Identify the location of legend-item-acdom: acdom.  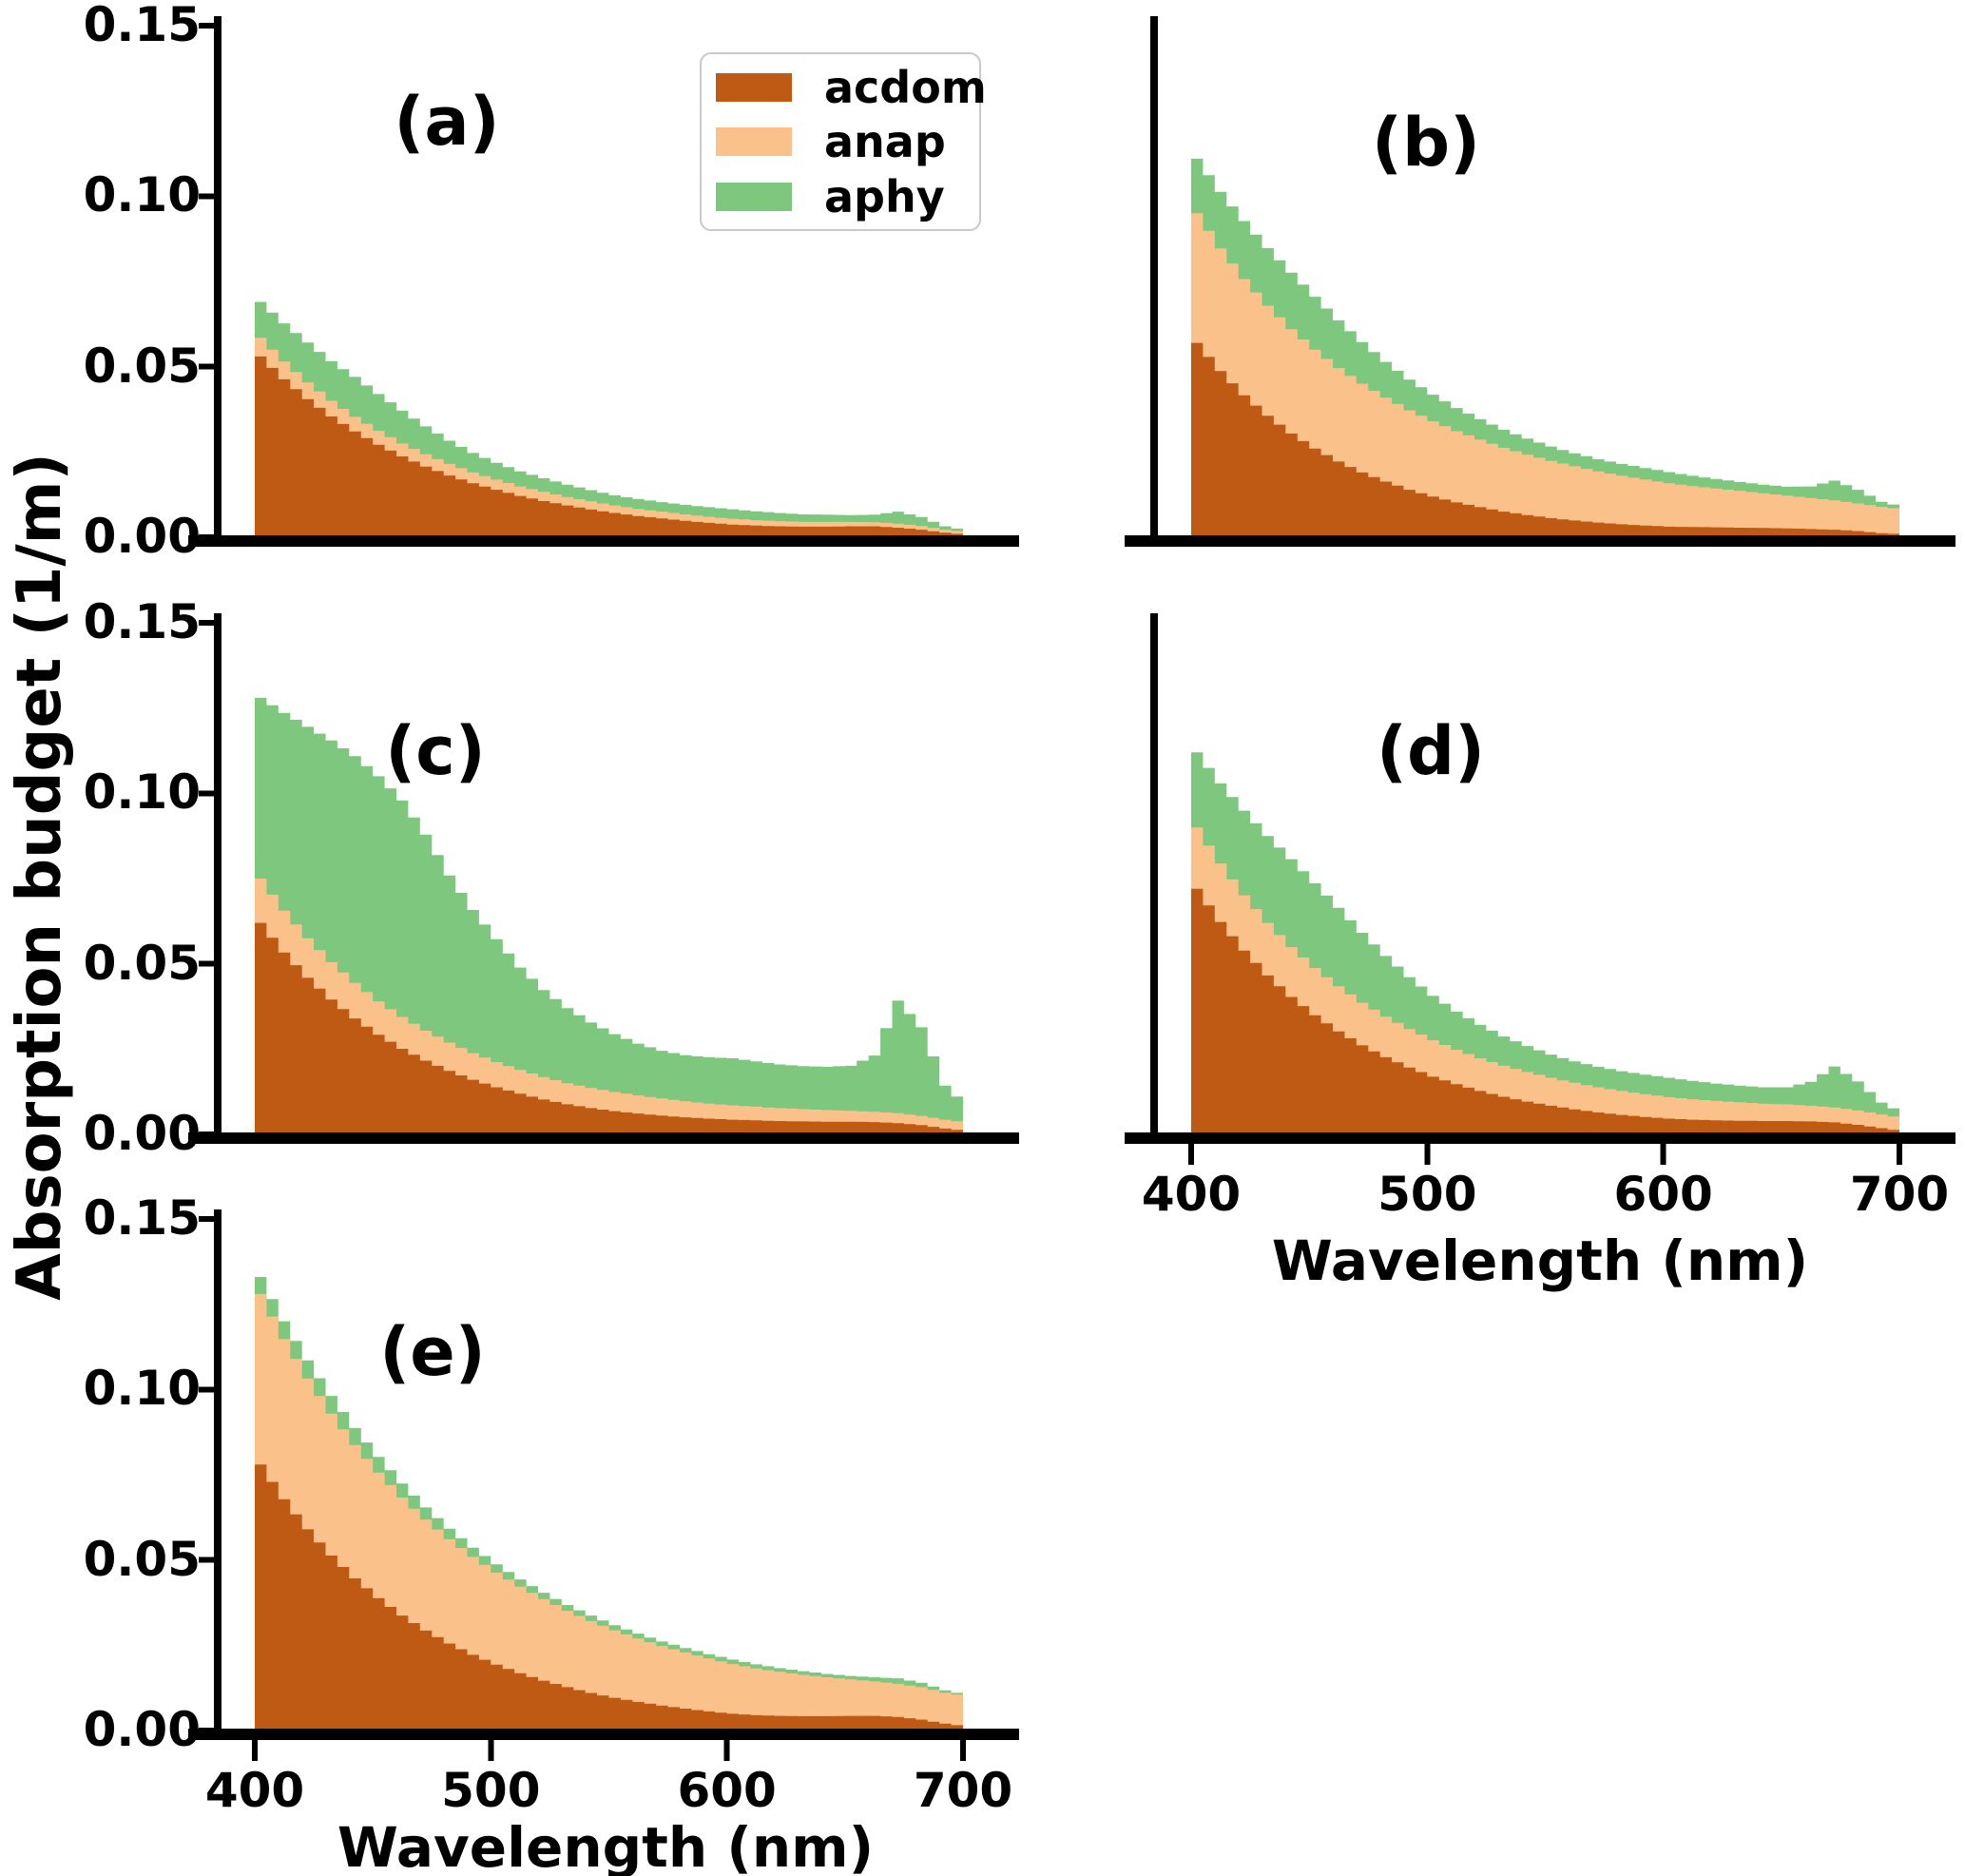
(851, 87).